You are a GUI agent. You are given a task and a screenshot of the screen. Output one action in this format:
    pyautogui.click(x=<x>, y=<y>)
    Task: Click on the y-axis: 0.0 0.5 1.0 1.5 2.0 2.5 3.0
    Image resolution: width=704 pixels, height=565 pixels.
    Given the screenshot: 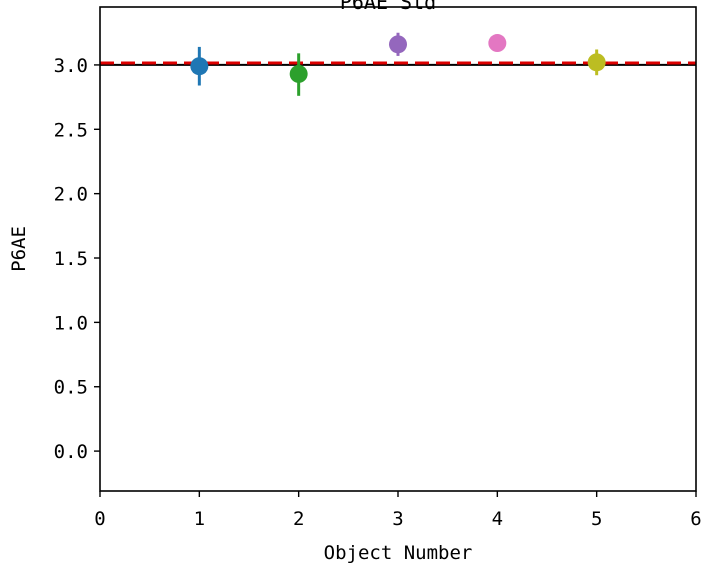 What is the action you would take?
    pyautogui.click(x=77, y=259)
    